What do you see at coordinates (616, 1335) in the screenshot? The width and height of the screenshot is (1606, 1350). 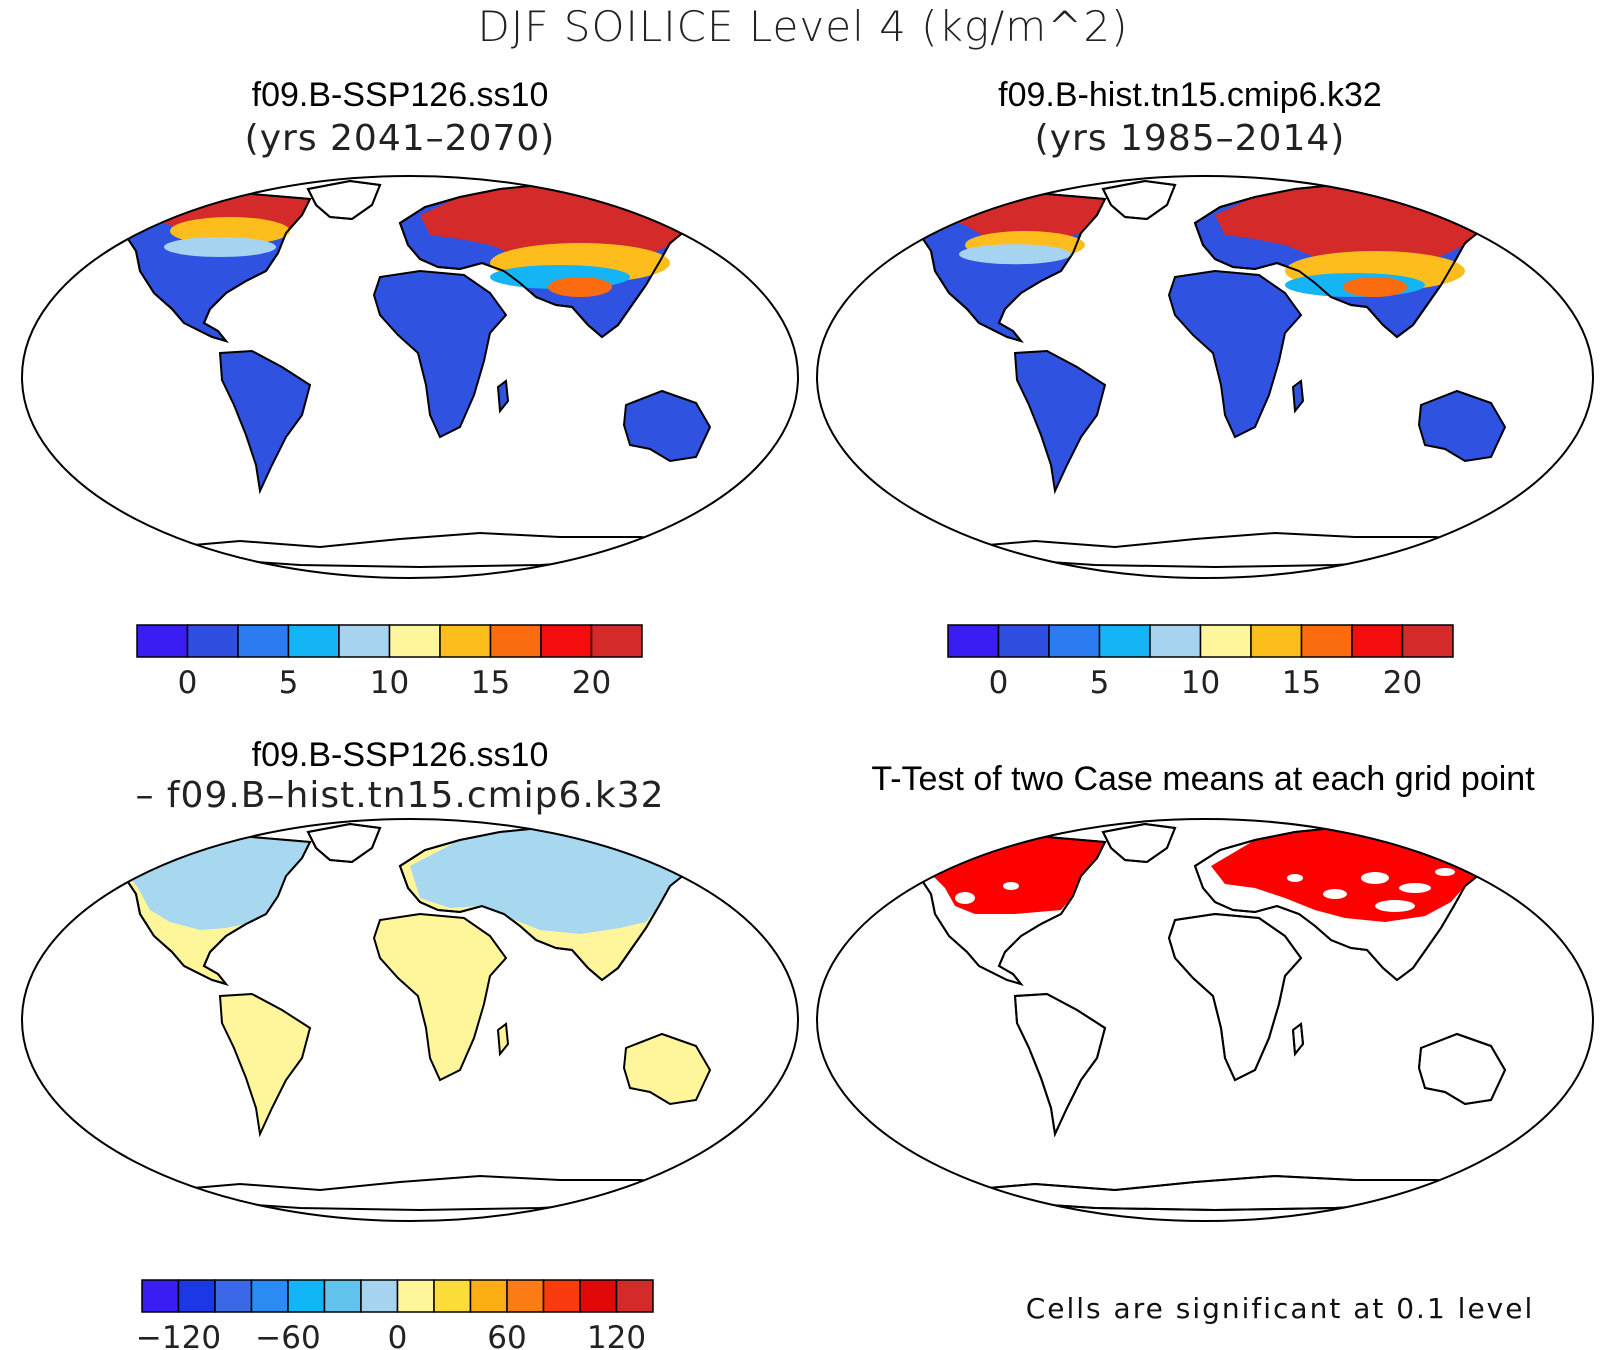 I see `colorbar-tick-label: 120` at bounding box center [616, 1335].